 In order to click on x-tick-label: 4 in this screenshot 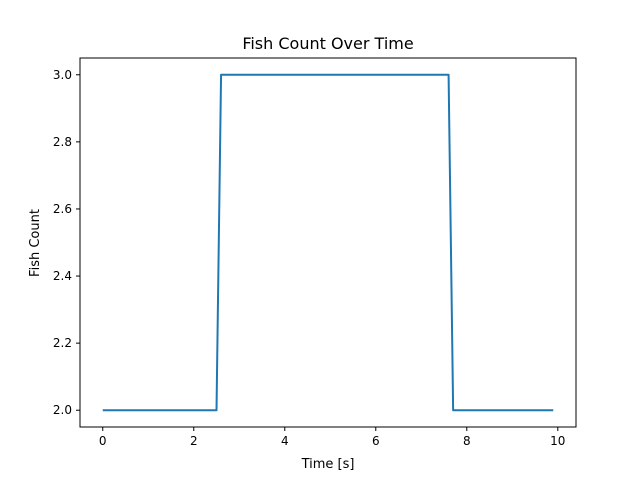, I will do `click(285, 441)`.